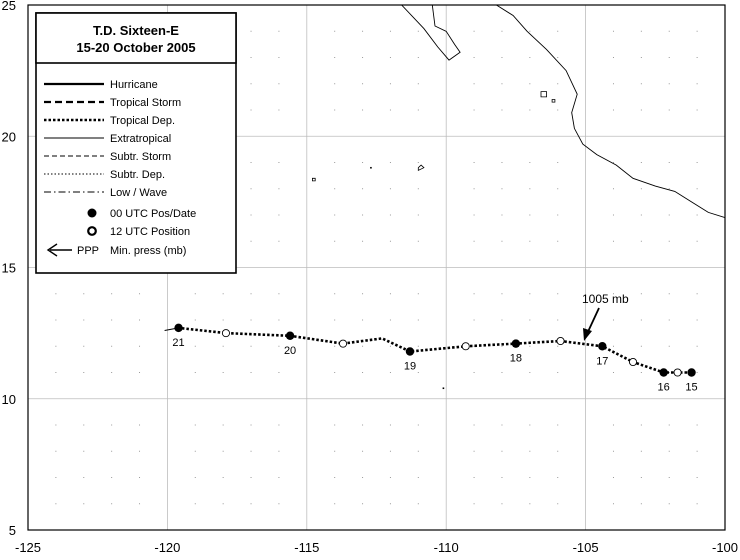 The height and width of the screenshot is (560, 740). Describe the element at coordinates (605, 316) in the screenshot. I see `min-pressure-annotation: 1005 mb` at that location.